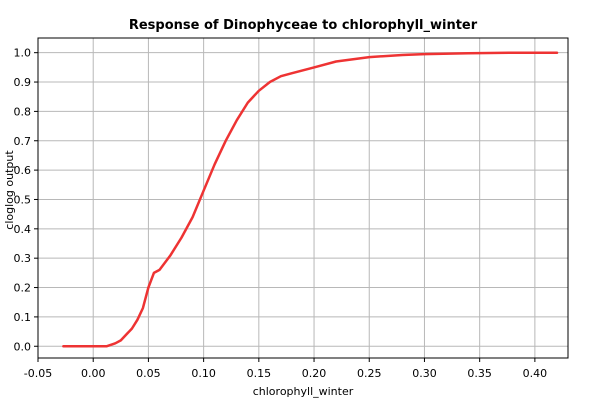 This screenshot has width=600, height=400. What do you see at coordinates (259, 373) in the screenshot?
I see `x-tick-label: 0.15` at bounding box center [259, 373].